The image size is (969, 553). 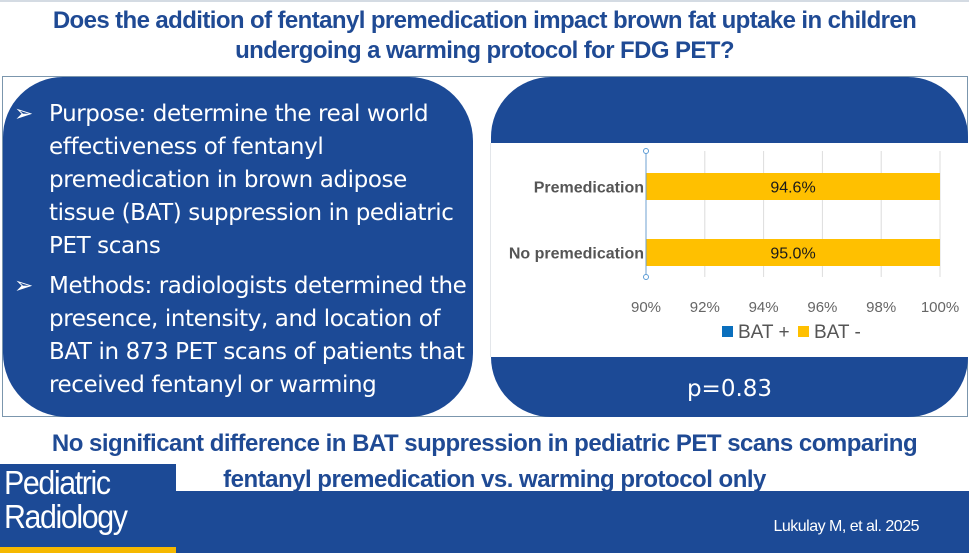 I want to click on top-border, so click(x=484, y=1).